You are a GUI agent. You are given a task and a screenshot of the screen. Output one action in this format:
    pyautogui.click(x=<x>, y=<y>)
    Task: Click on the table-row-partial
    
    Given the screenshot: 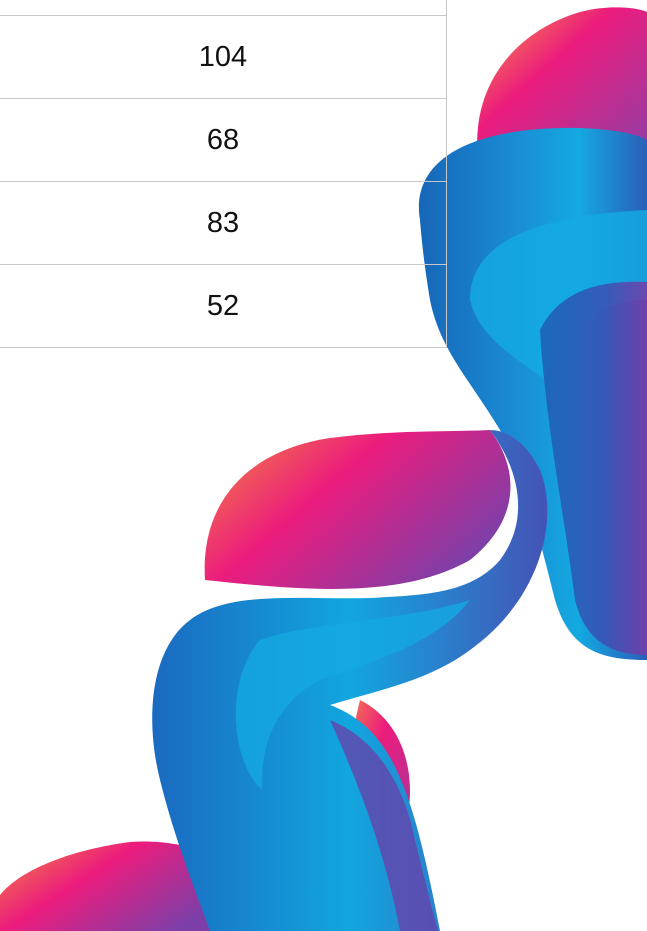 What is the action you would take?
    pyautogui.click(x=223, y=8)
    